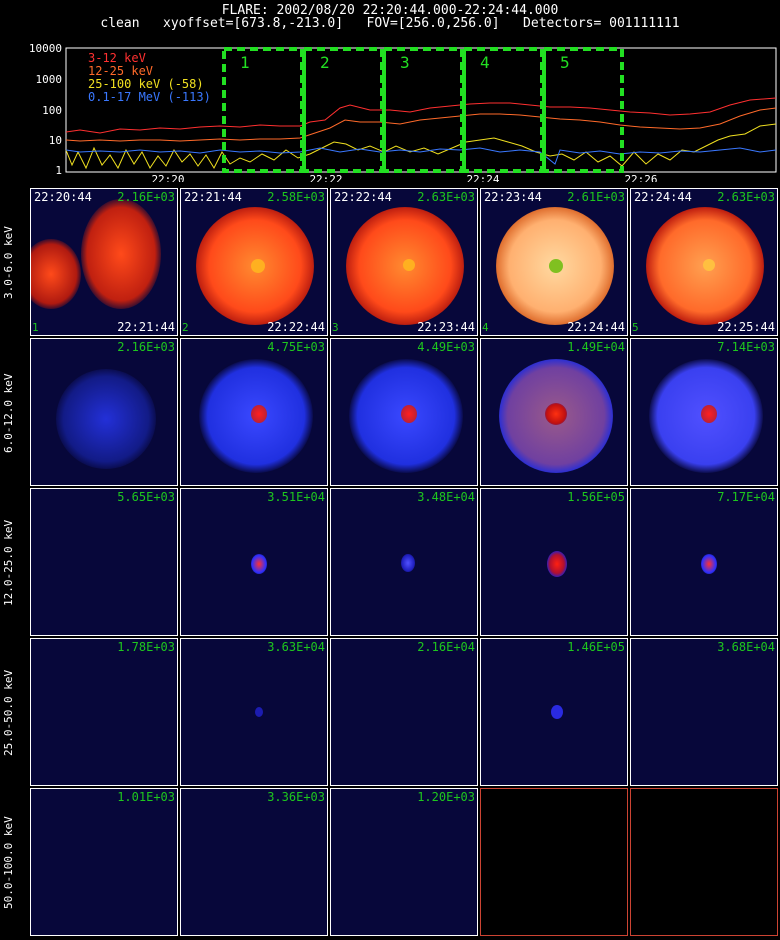 This screenshot has width=780, height=940. Describe the element at coordinates (185, 327) in the screenshot. I see `interval-index: 2` at that location.